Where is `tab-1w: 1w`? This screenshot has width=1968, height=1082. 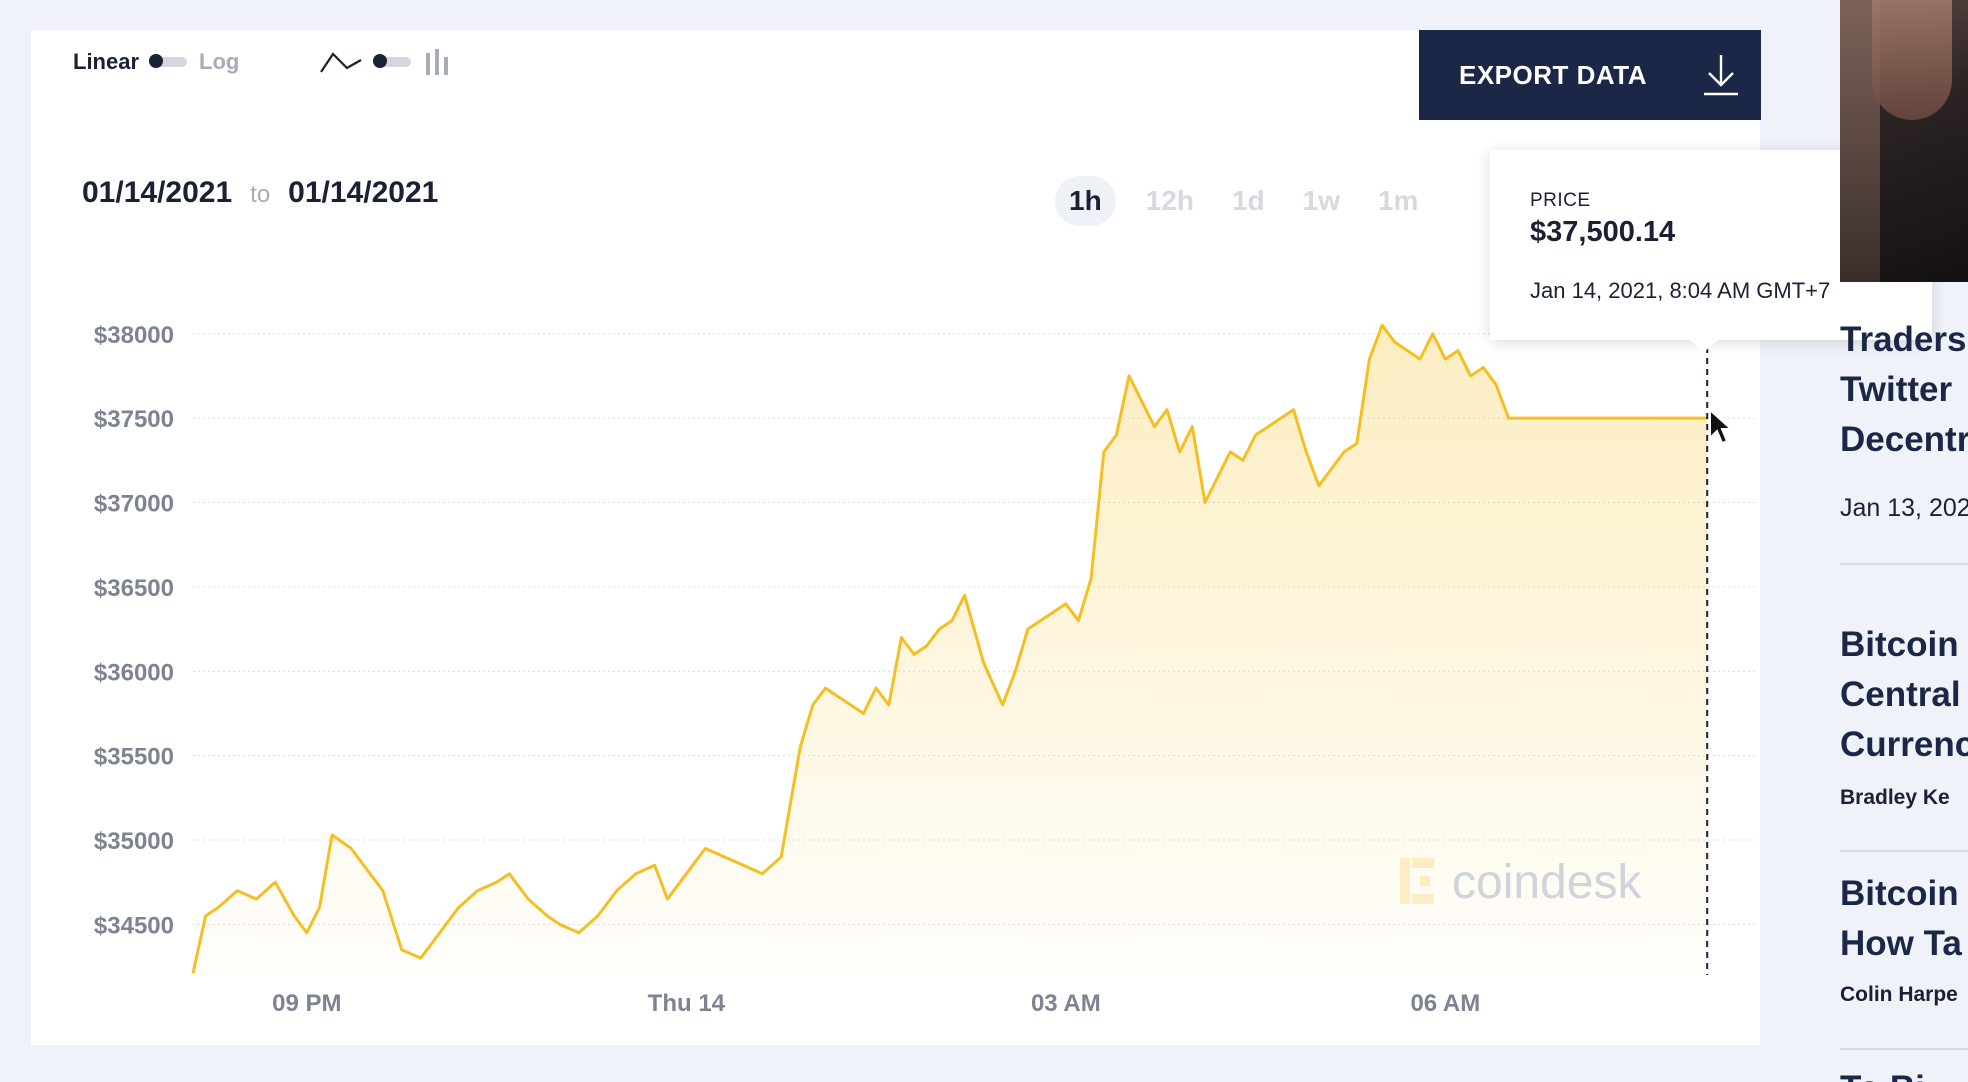 tab-1w: 1w is located at coordinates (1321, 200).